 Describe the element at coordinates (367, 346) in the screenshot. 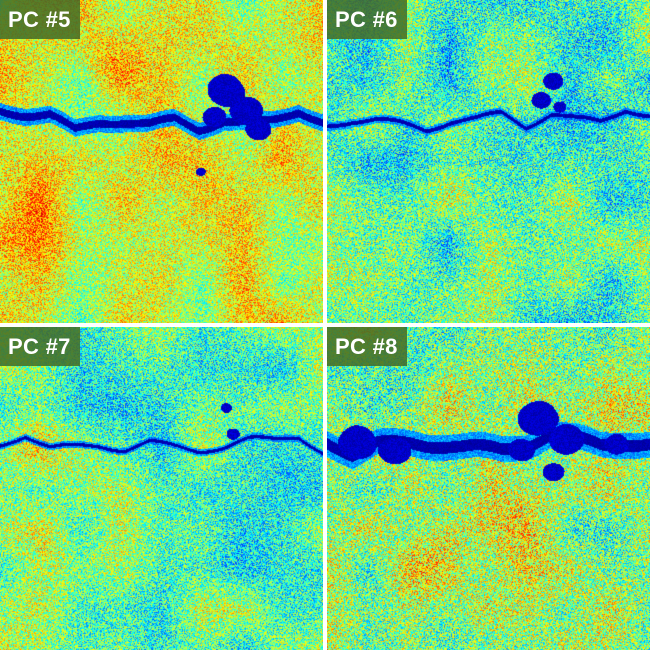

I see `pc8-label: PC #8` at that location.